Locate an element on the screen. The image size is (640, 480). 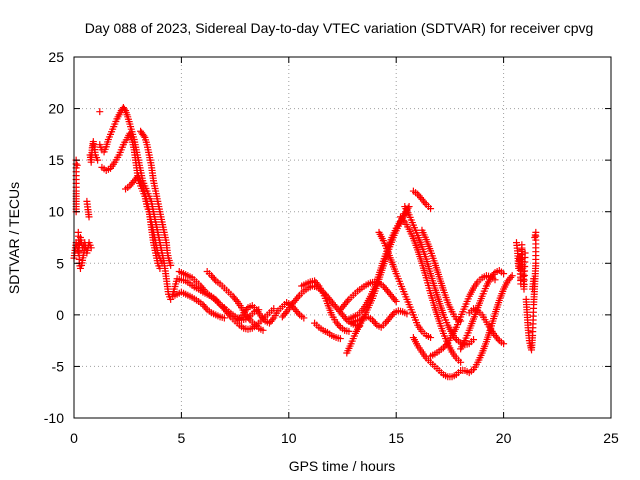
y-axis-label: SDTVAR / TECUs is located at coordinates (14, 238).